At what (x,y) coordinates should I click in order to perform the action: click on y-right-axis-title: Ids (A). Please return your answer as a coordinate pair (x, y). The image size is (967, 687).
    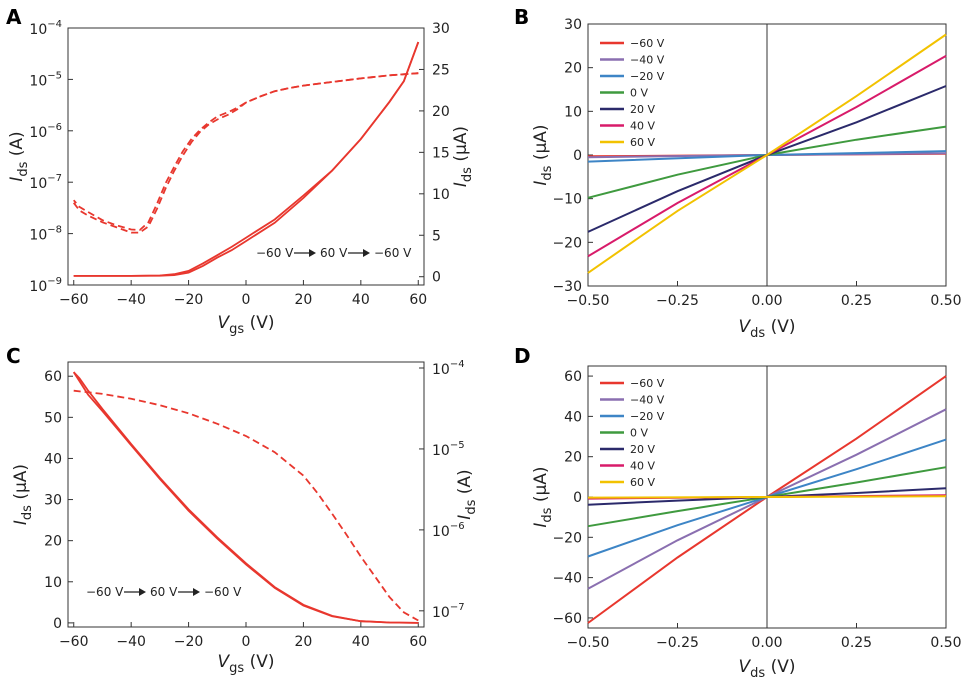
    Looking at the image, I should click on (467, 494).